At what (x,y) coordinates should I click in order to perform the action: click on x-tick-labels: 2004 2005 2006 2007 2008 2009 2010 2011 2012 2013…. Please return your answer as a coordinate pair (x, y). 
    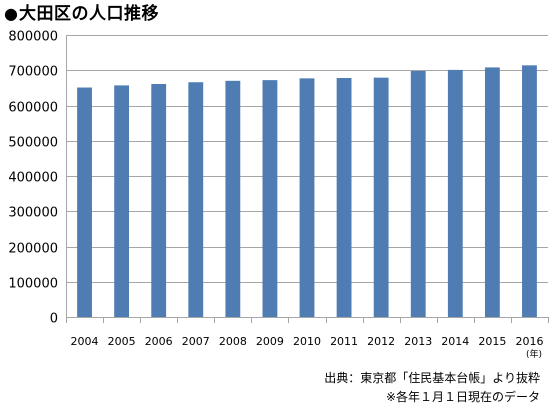
    Looking at the image, I should click on (307, 341).